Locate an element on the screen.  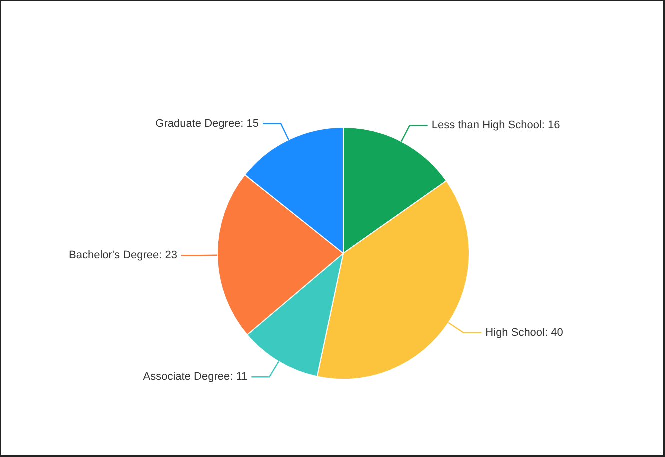
slice-label: Less than High School: 16 is located at coordinates (496, 126).